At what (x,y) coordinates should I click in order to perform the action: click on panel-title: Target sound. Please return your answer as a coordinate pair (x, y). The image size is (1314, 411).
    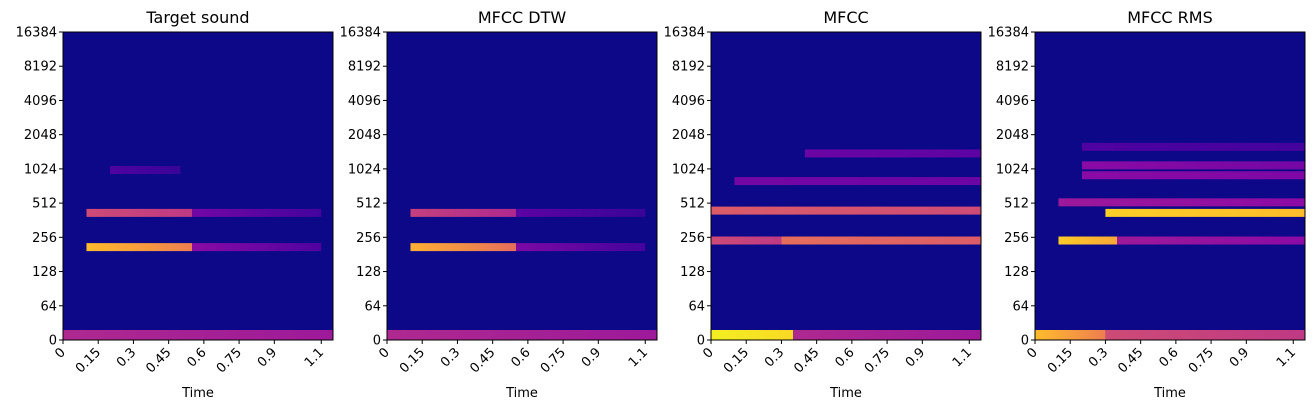
    Looking at the image, I should click on (197, 17).